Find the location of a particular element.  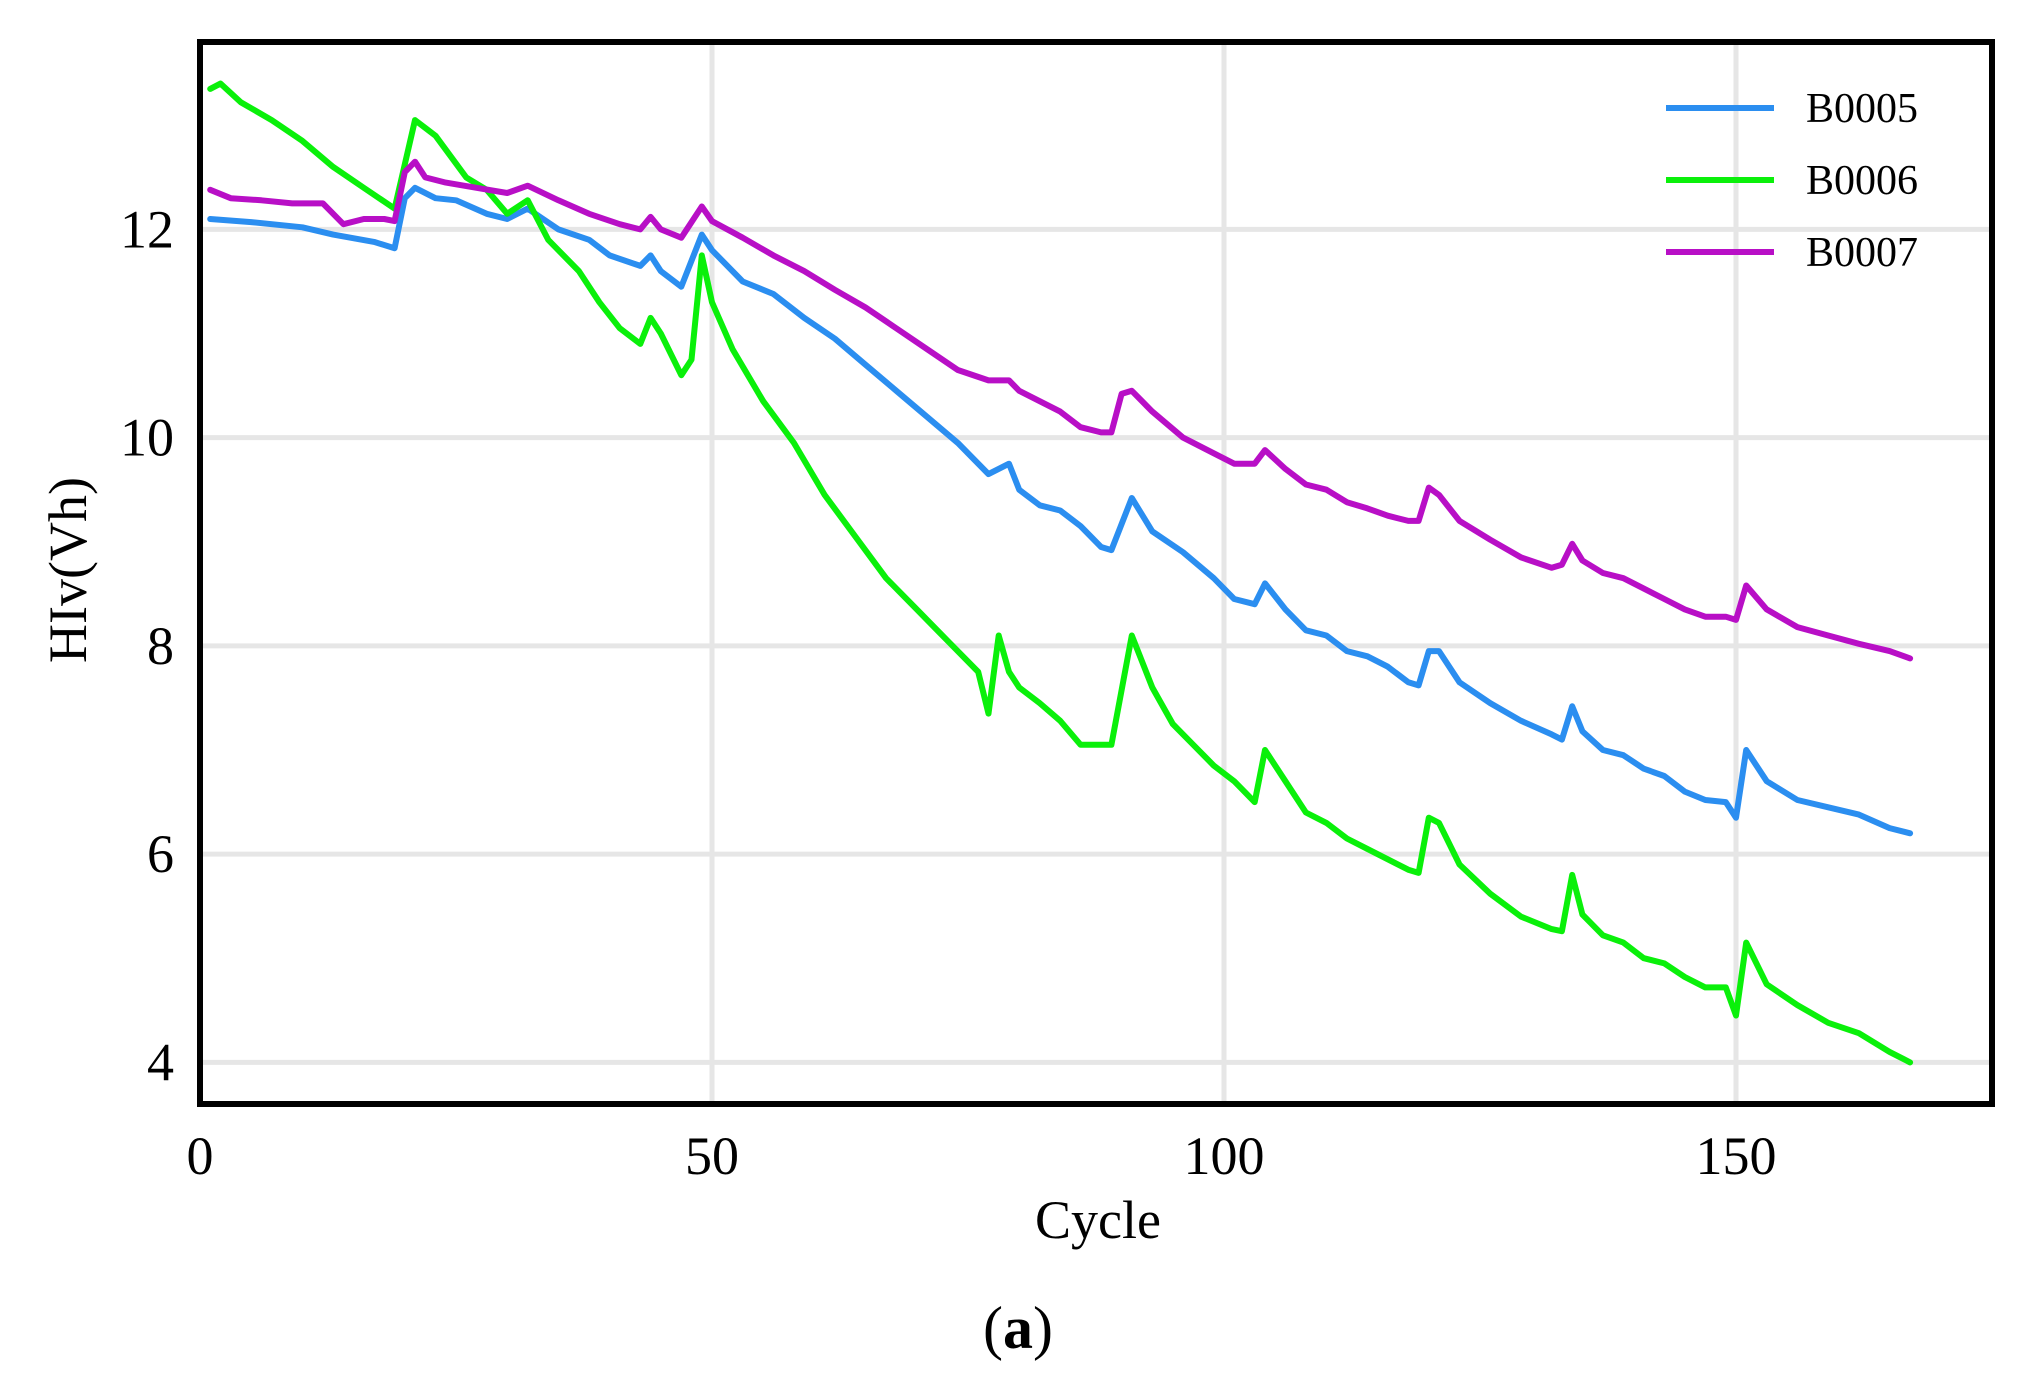

caption-close-paren: ) is located at coordinates (1043, 1328).